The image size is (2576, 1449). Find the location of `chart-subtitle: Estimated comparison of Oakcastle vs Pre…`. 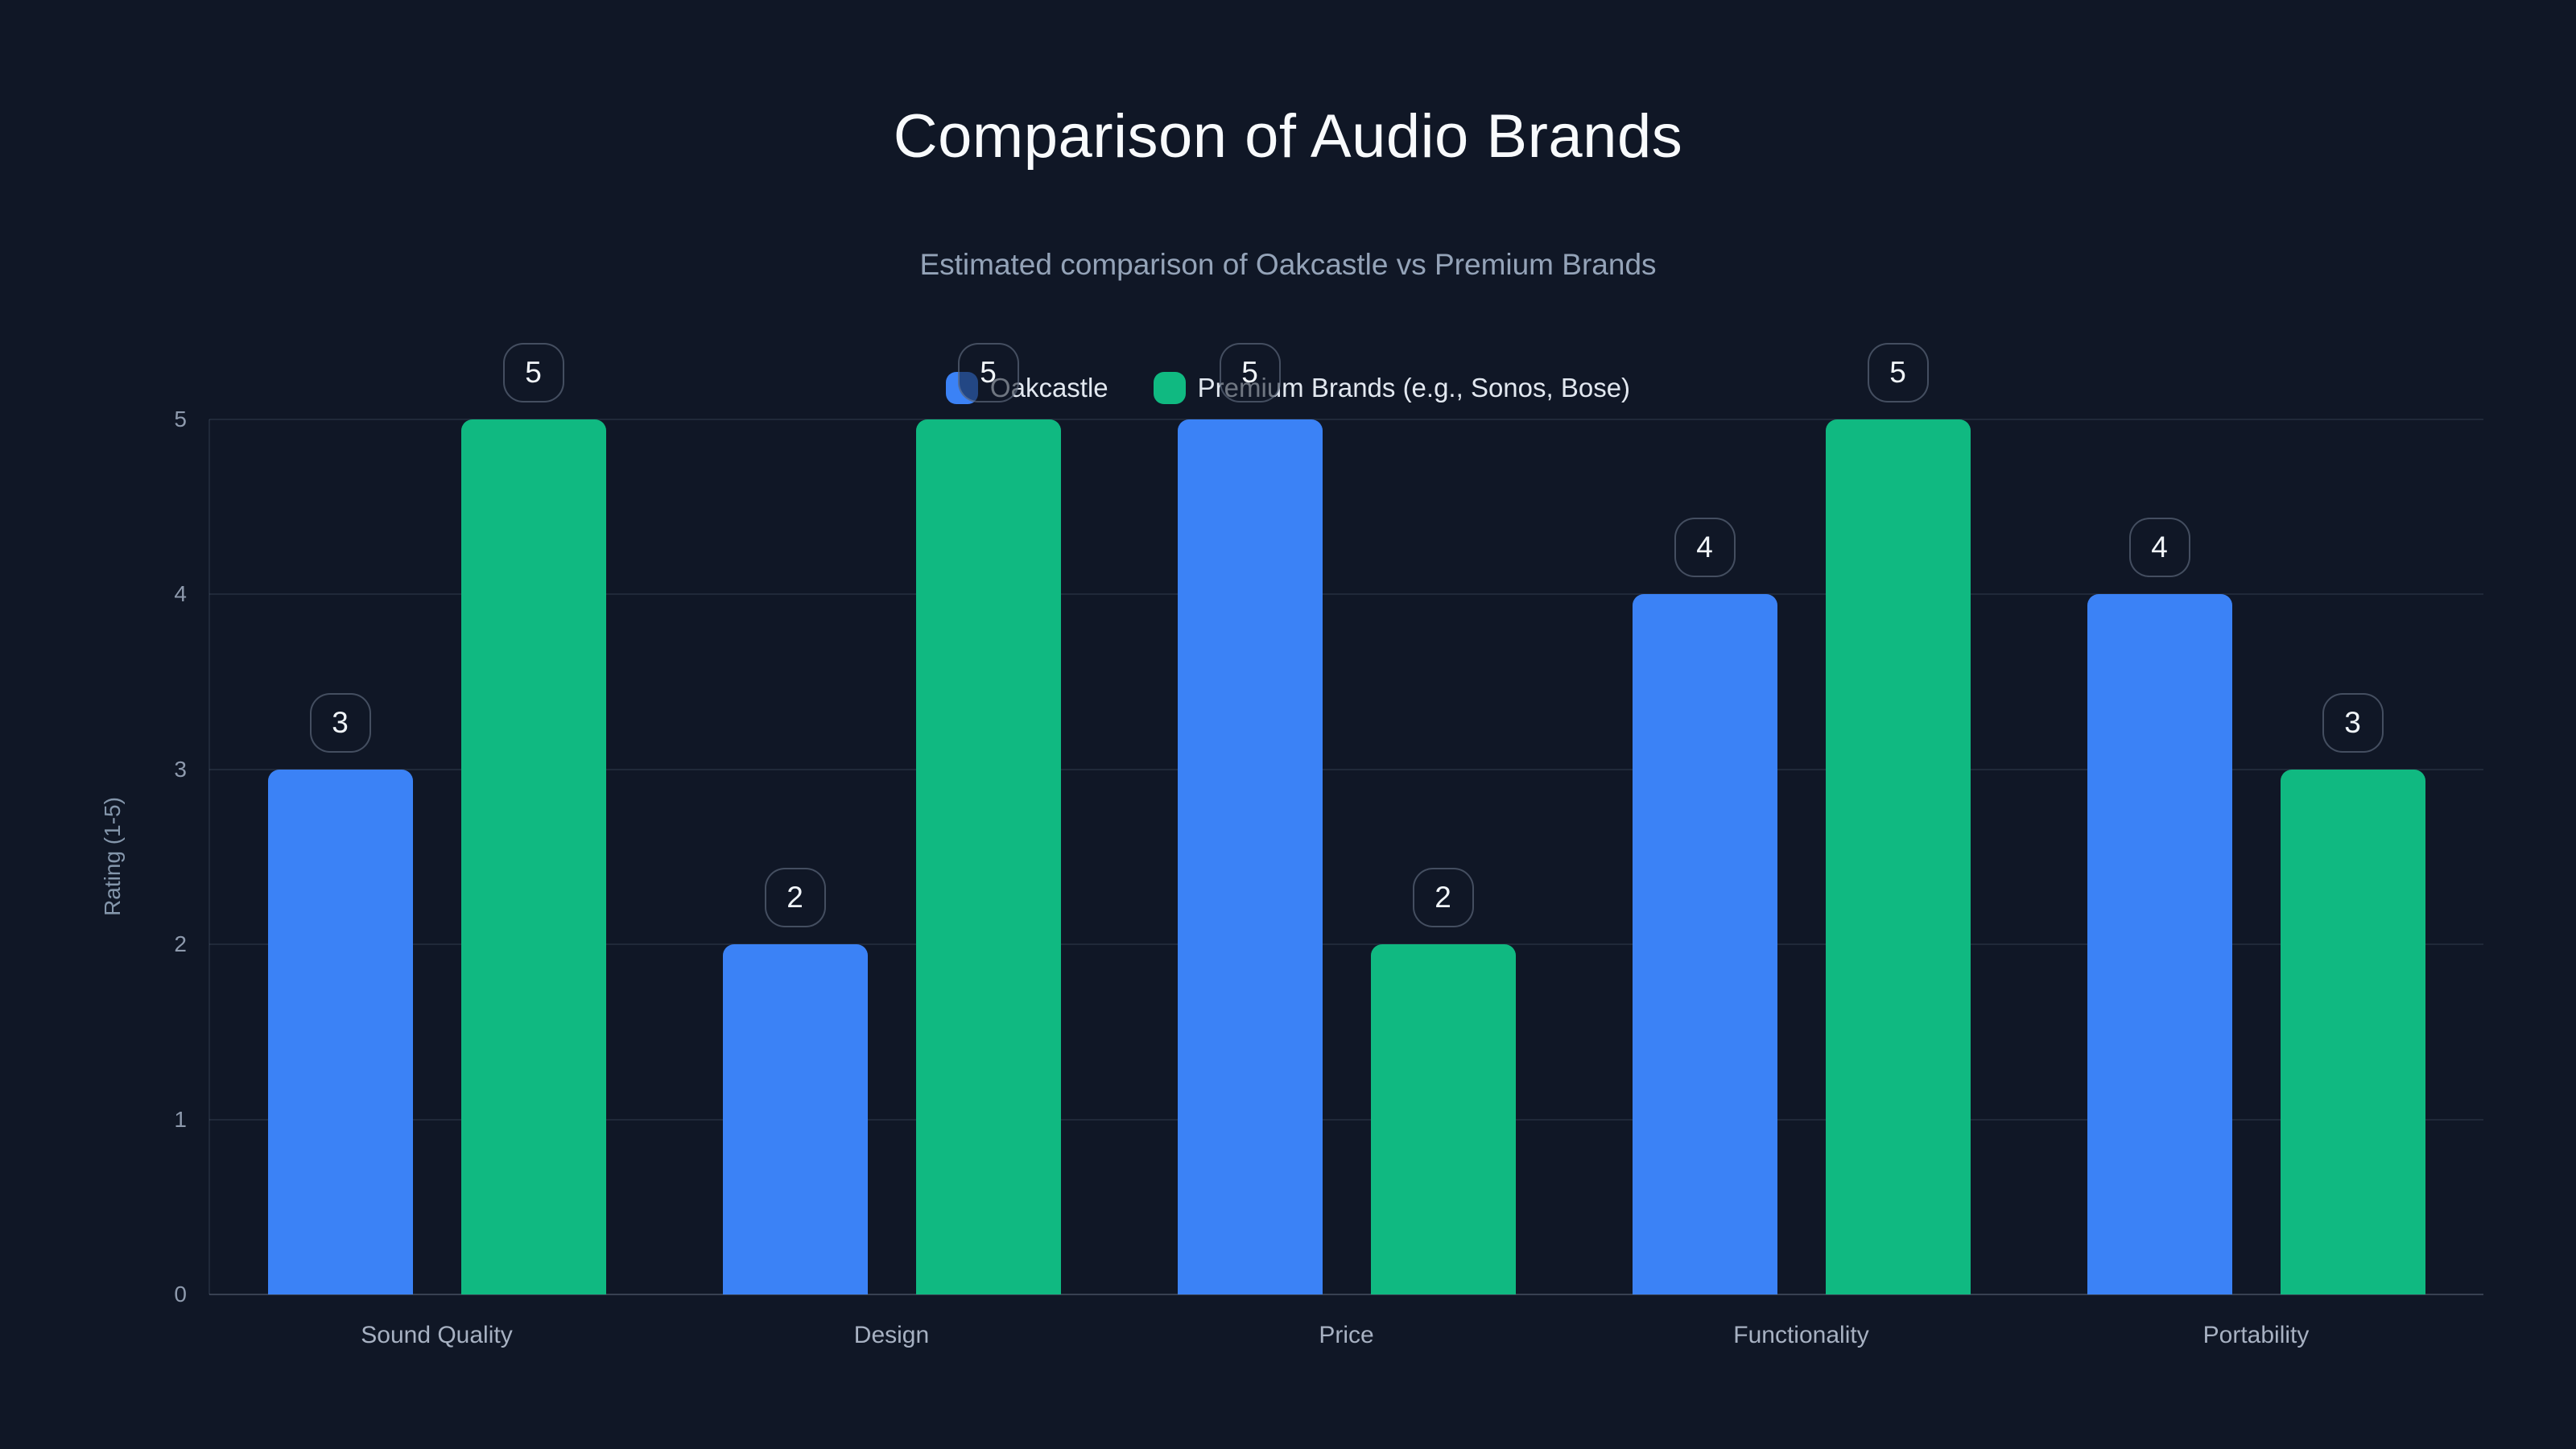

chart-subtitle: Estimated comparison of Oakcastle vs Pre… is located at coordinates (1288, 264).